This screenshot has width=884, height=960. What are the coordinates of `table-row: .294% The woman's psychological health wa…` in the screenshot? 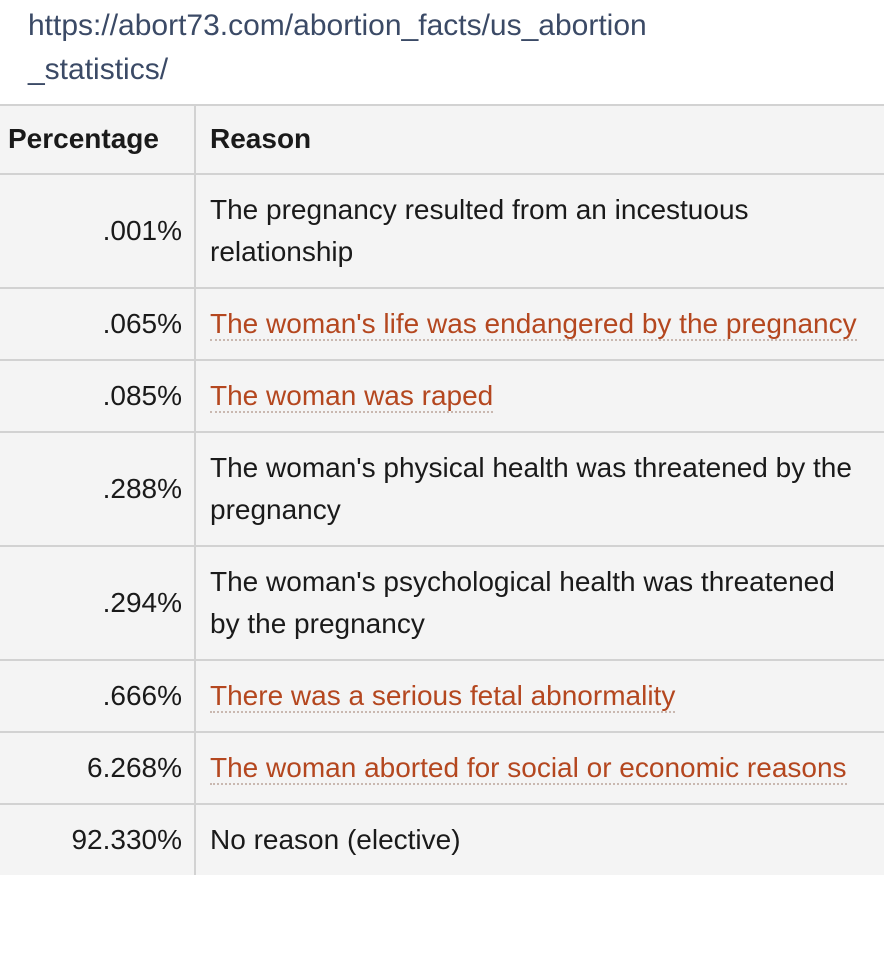 It's located at (442, 602).